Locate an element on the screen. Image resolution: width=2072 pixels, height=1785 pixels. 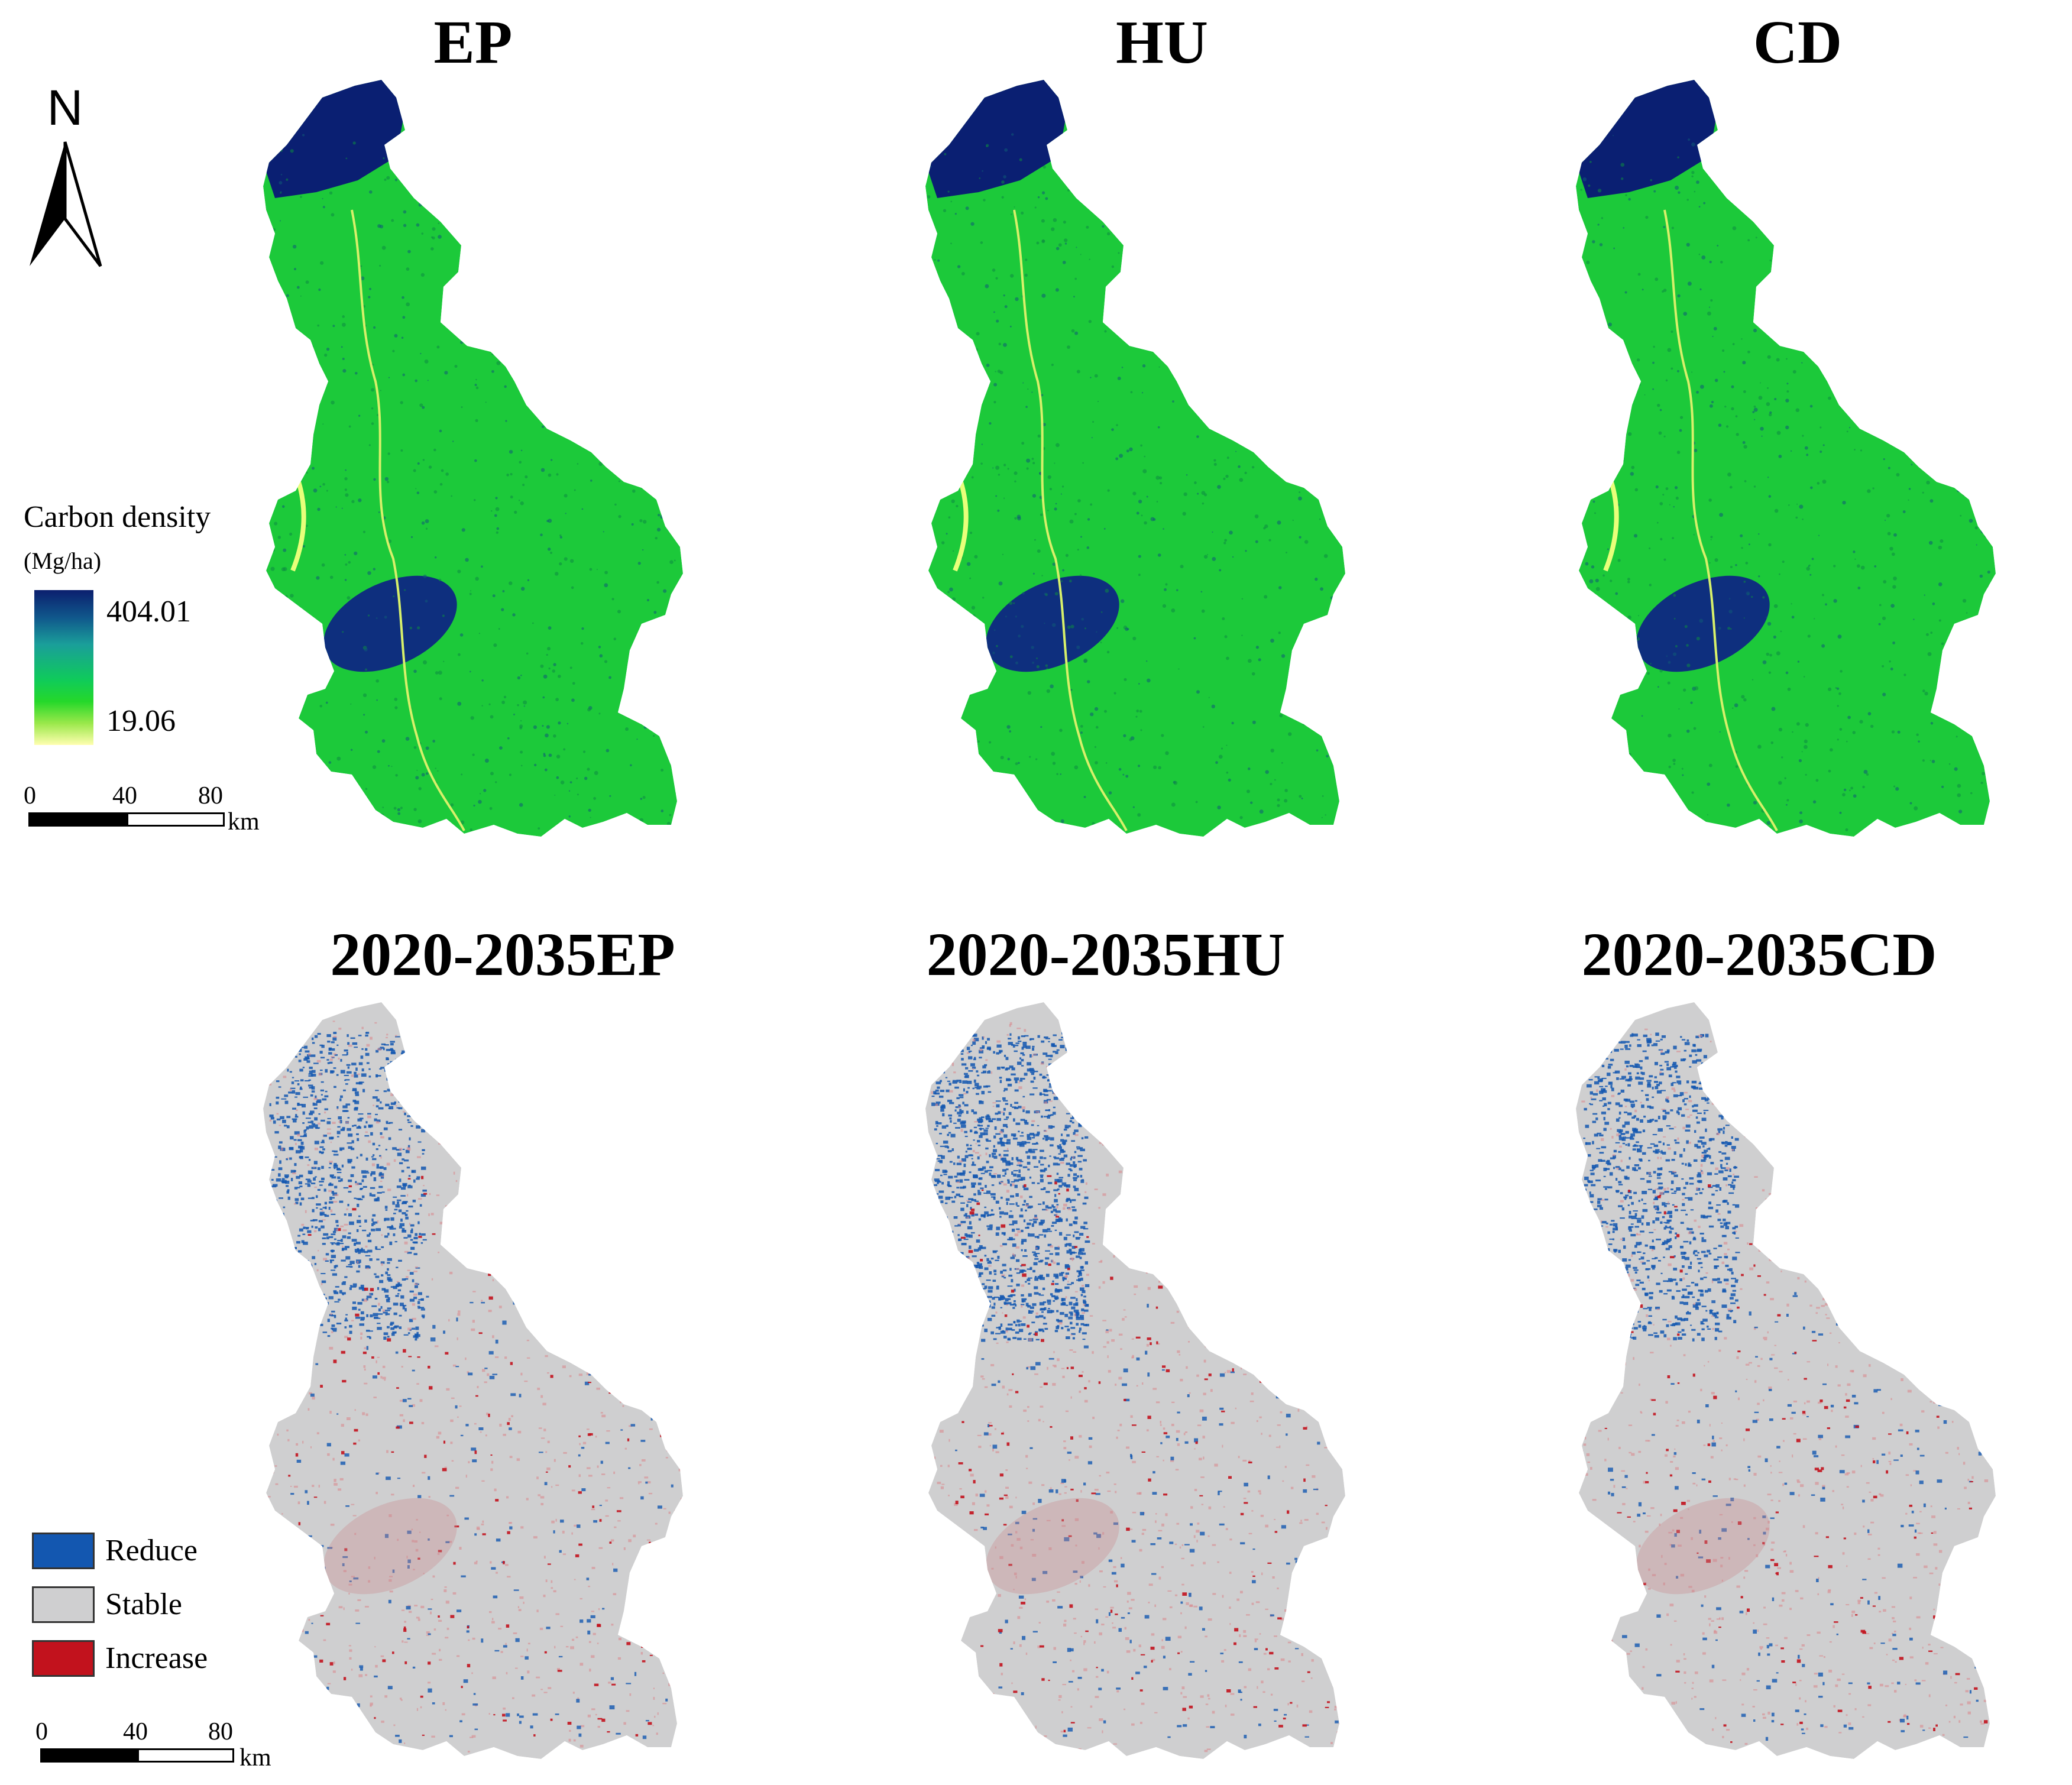
carbon-change-map-hu is located at coordinates (1167, 1380).